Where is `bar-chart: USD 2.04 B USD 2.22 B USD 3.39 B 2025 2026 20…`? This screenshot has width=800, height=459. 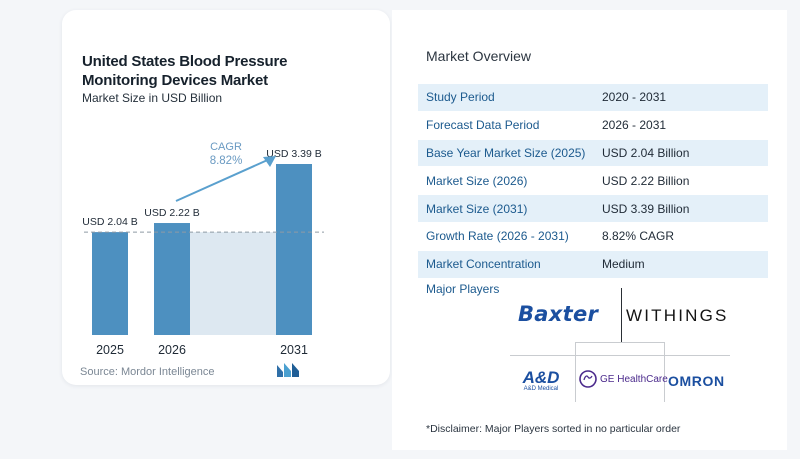
bar-chart: USD 2.04 B USD 2.22 B USD 3.39 B 2025 2026 20… is located at coordinates (203, 249).